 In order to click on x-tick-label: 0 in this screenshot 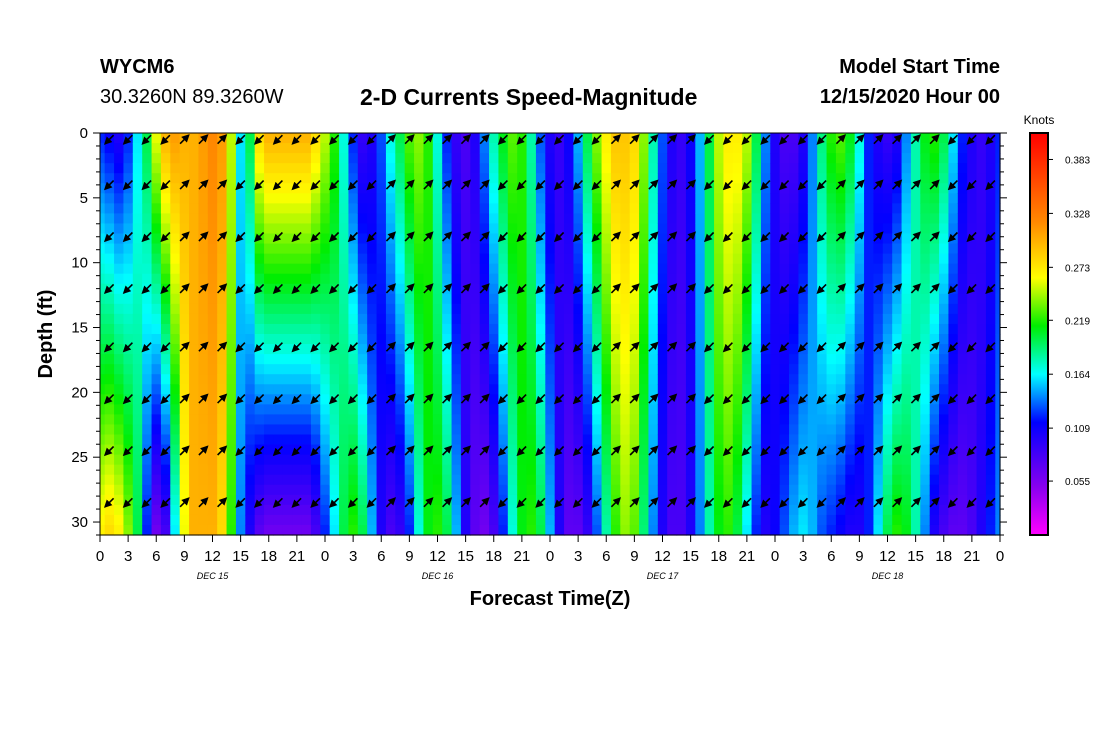, I will do `click(1000, 556)`.